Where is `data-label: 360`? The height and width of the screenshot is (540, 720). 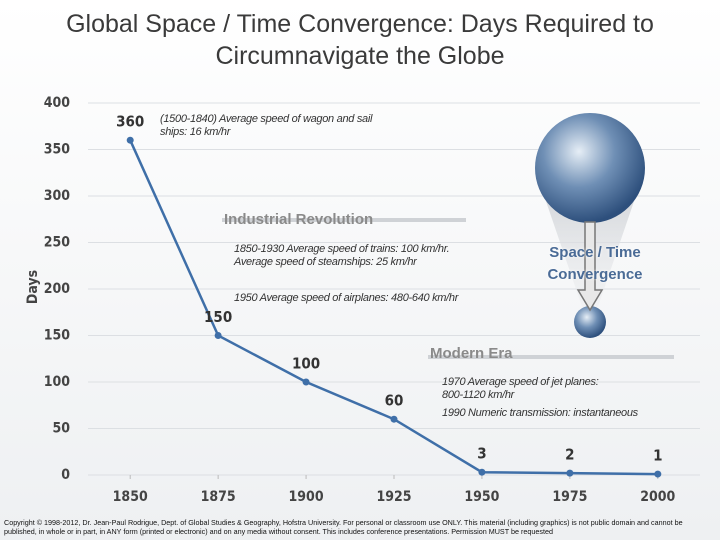
data-label: 360 is located at coordinates (130, 122).